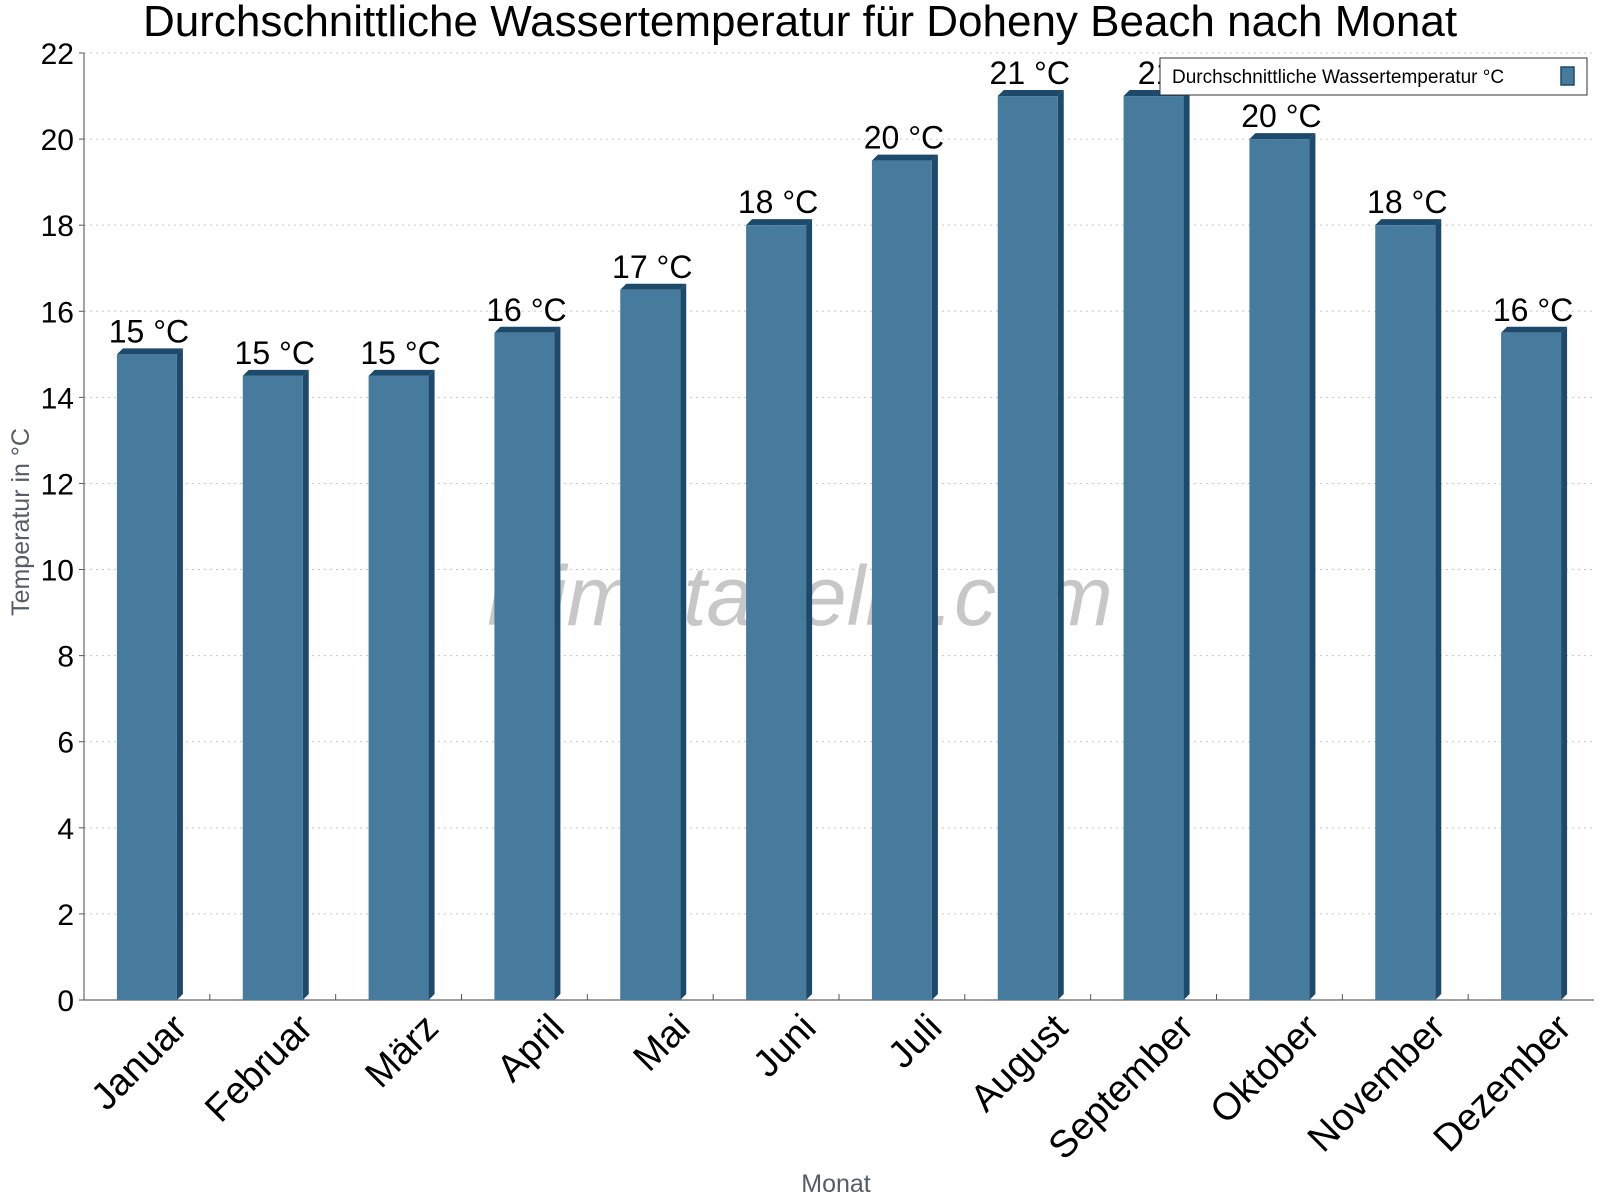 The height and width of the screenshot is (1200, 1600). Describe the element at coordinates (662, 1043) in the screenshot. I see `x-tick-label: Mai` at that location.